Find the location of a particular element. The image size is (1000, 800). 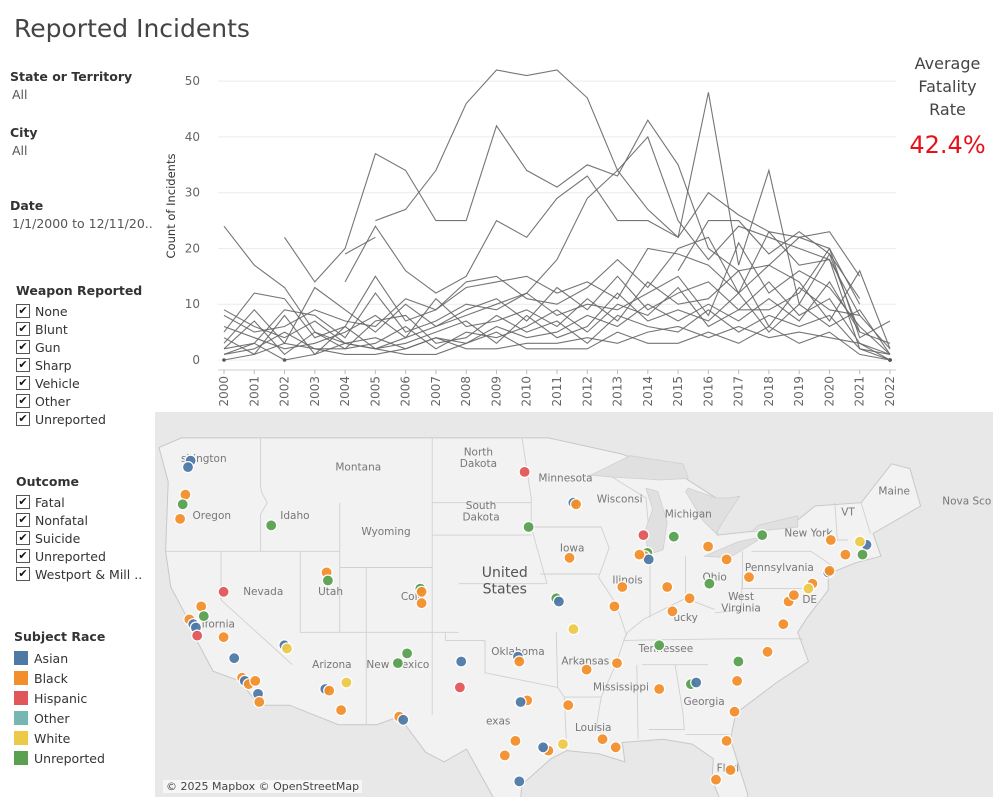

x-tick-label: 2007 is located at coordinates (436, 391).